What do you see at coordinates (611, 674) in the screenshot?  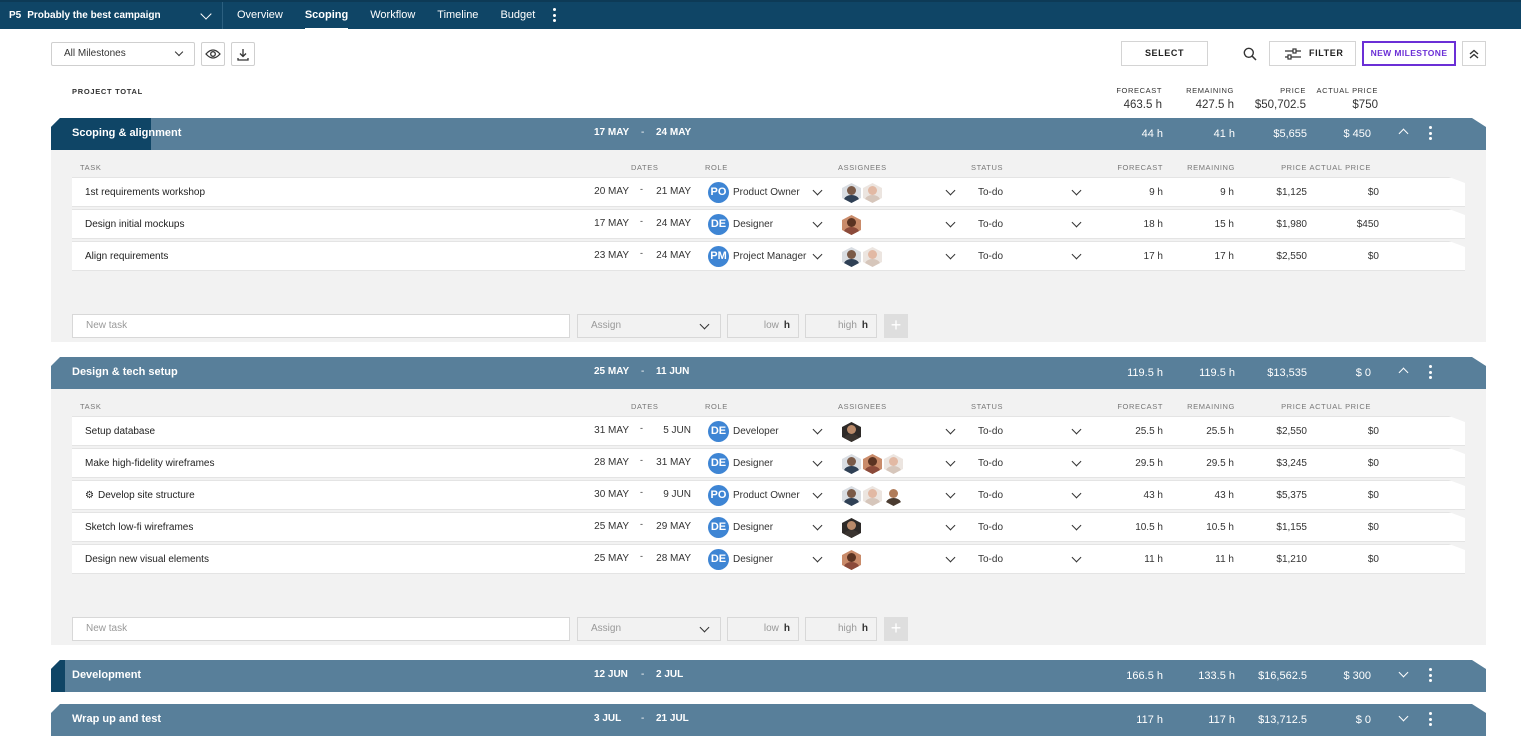 I see `milestone-start-date: 12 JUN` at bounding box center [611, 674].